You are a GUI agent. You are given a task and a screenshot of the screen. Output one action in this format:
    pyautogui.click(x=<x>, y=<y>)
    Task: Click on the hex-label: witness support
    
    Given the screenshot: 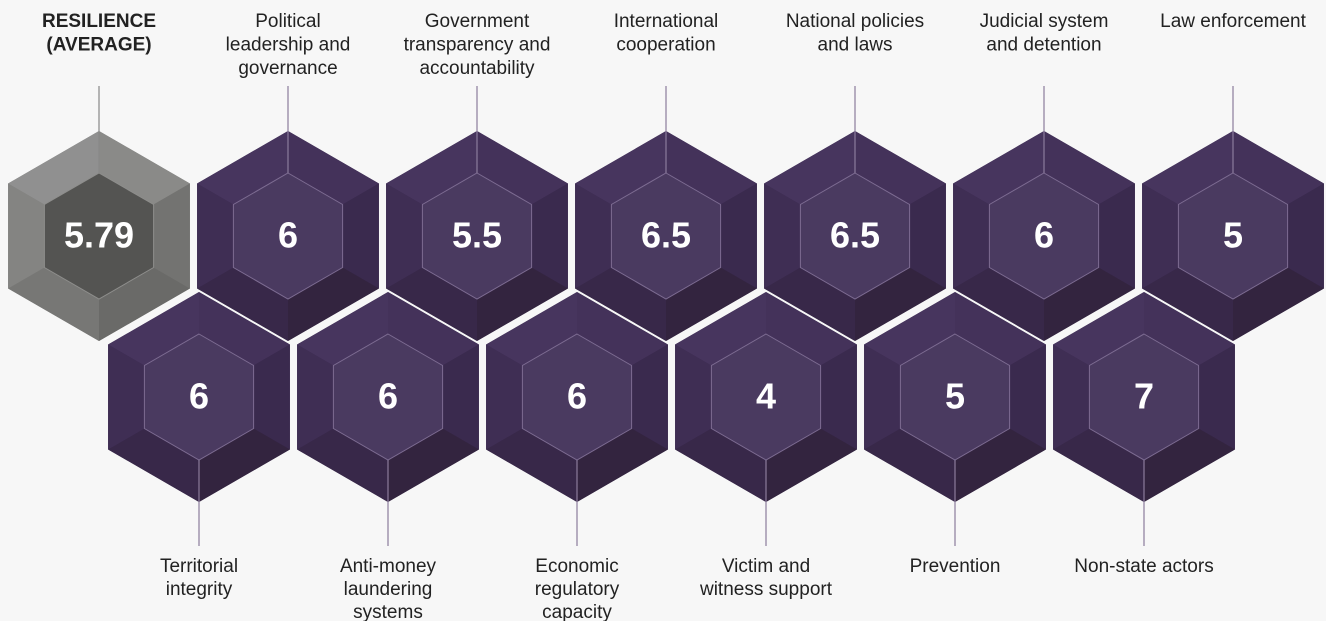 What is the action you would take?
    pyautogui.click(x=766, y=589)
    